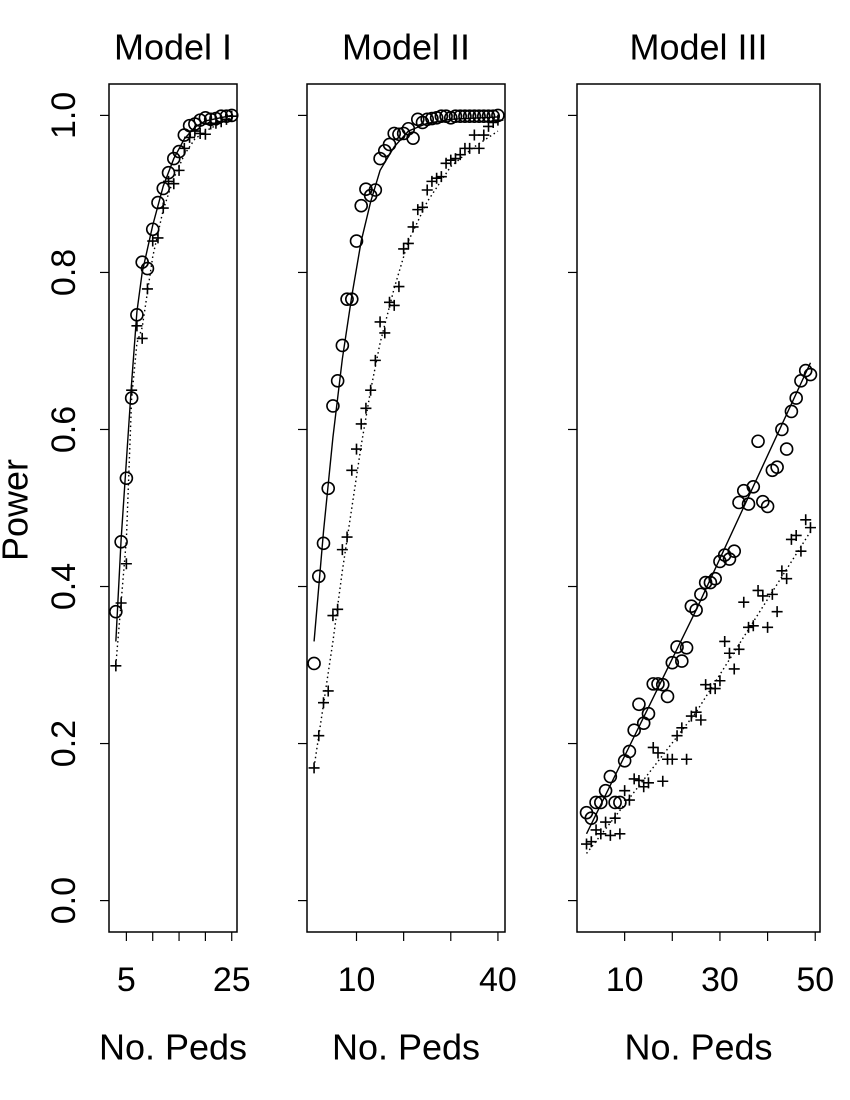 This screenshot has width=850, height=1100. What do you see at coordinates (232, 980) in the screenshot?
I see `x-tick-label: 25` at bounding box center [232, 980].